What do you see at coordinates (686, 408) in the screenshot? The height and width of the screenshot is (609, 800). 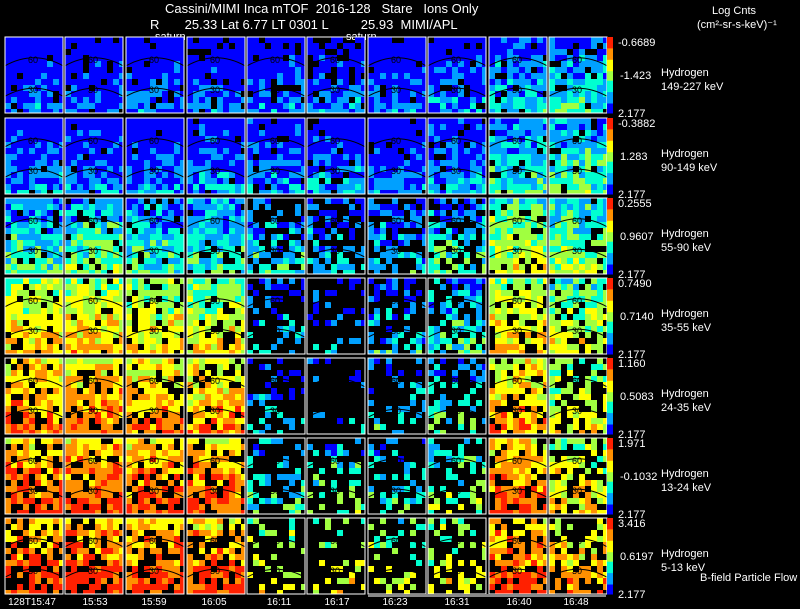 I see `panel-energy-label: 24-35 keV` at bounding box center [686, 408].